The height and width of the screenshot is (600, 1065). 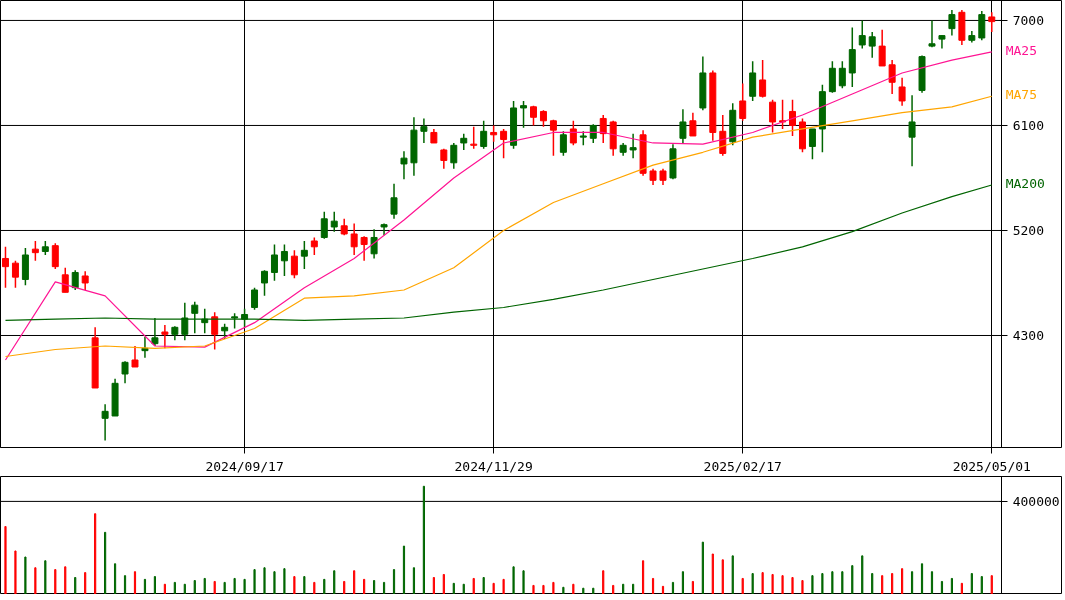 What do you see at coordinates (1028, 230) in the screenshot?
I see `y-tick-label: 5200` at bounding box center [1028, 230].